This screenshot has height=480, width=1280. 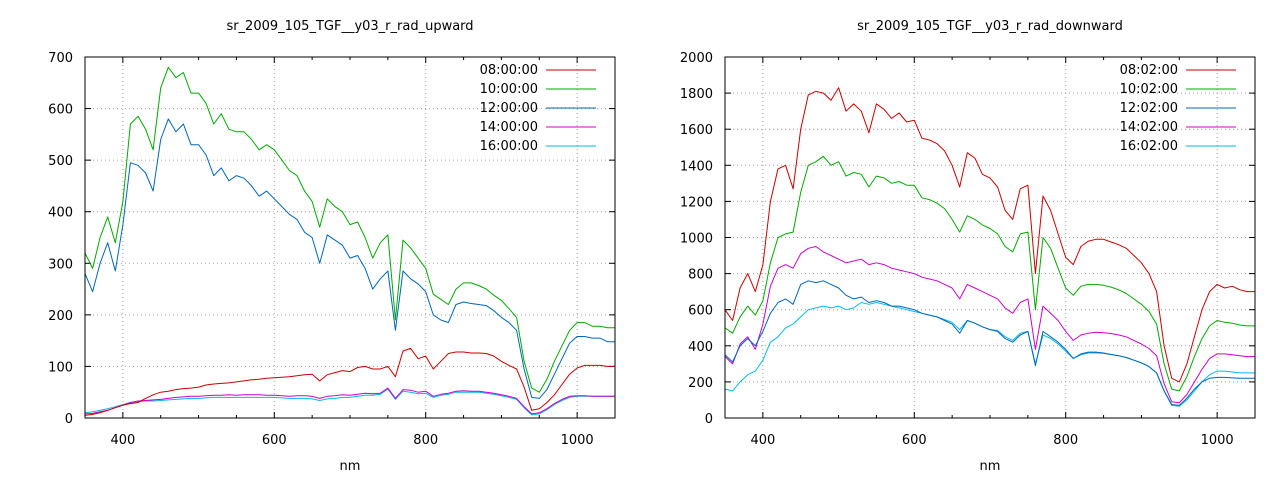 What do you see at coordinates (696, 239) in the screenshot?
I see `c1-y-tick-label: 1000` at bounding box center [696, 239].